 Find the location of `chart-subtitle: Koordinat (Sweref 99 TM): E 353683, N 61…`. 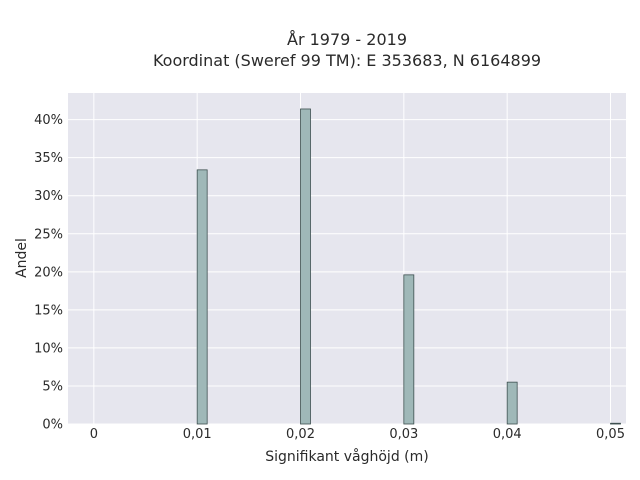

chart-subtitle: Koordinat (Sweref 99 TM): E 353683, N 61… is located at coordinates (347, 60).